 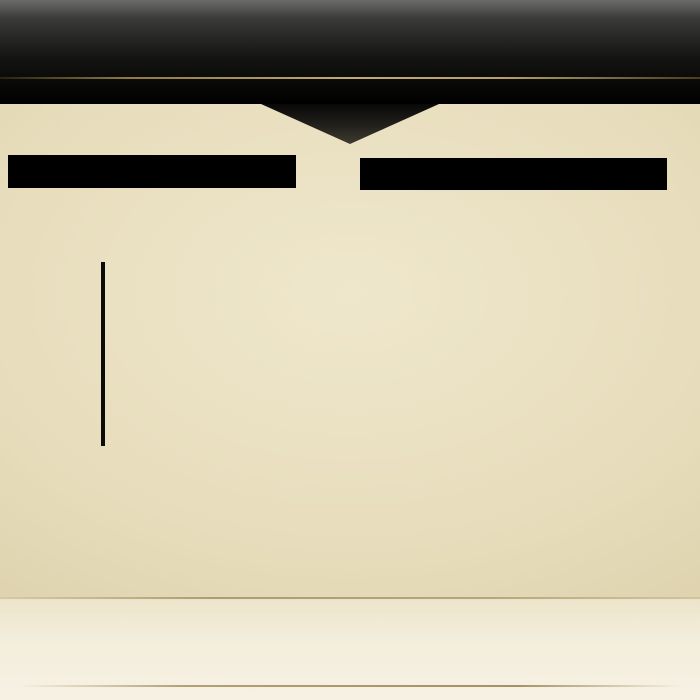 What do you see at coordinates (350, 78) in the screenshot?
I see `gold-divider-line` at bounding box center [350, 78].